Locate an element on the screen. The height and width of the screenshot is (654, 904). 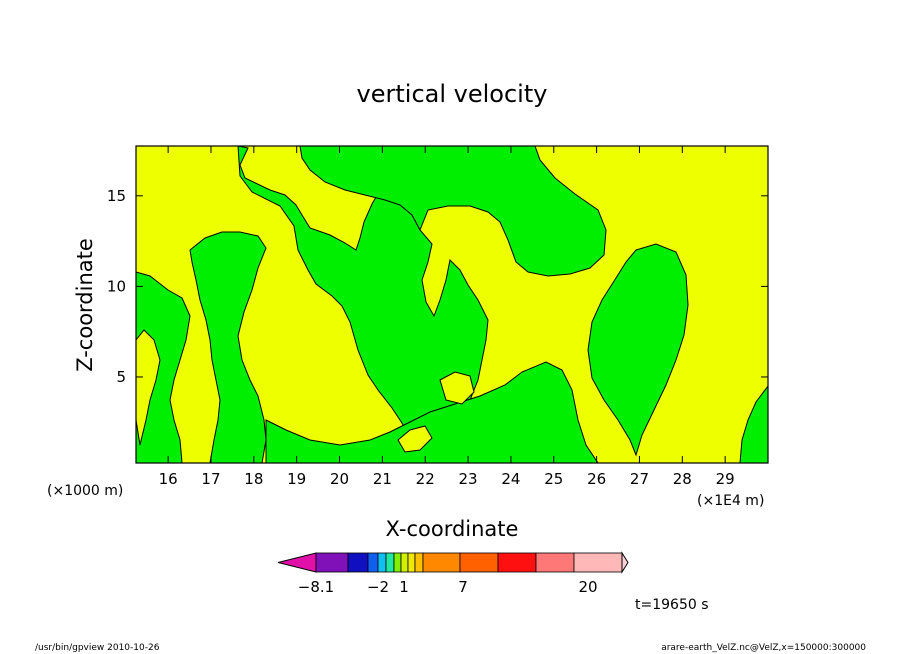
x-tick-label: 23 is located at coordinates (468, 479).